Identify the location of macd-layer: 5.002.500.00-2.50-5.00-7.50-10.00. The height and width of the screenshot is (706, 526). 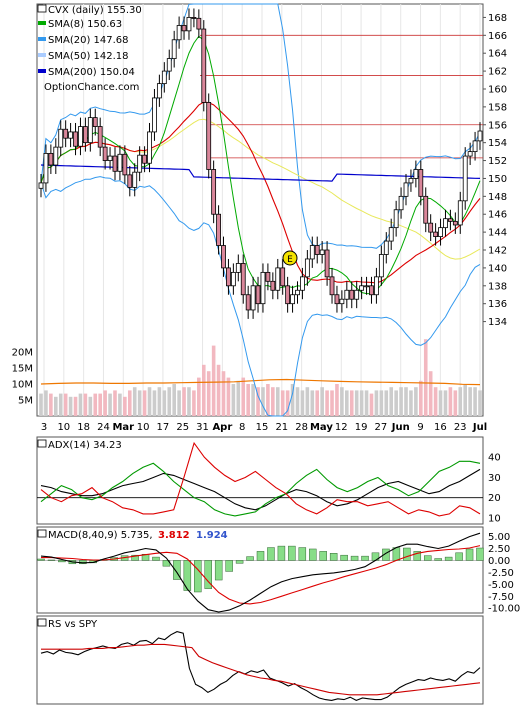
(278, 573).